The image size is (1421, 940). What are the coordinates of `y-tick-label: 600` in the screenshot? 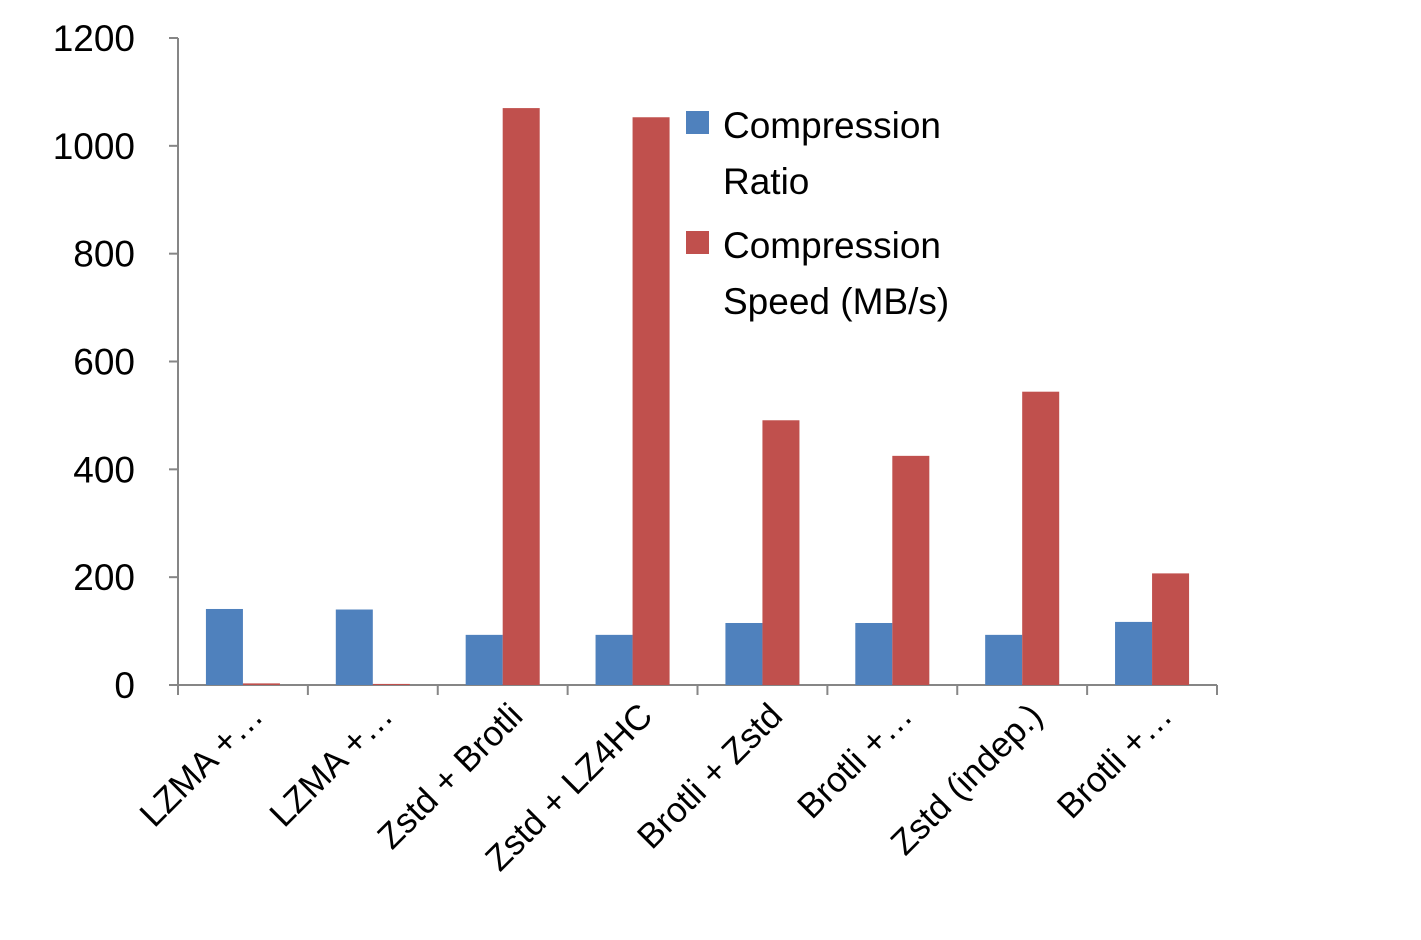 It's located at (104, 362).